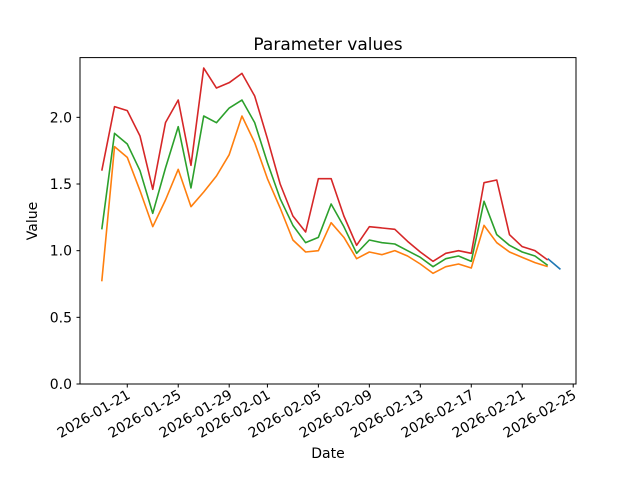  I want to click on y-tick-label: 0.0, so click(61, 385).